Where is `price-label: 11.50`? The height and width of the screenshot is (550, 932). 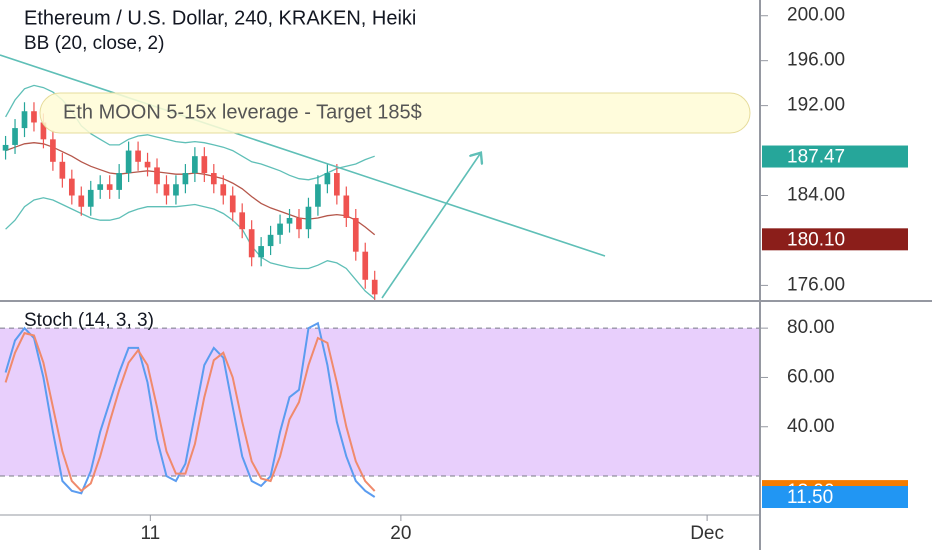 price-label: 11.50 is located at coordinates (810, 497).